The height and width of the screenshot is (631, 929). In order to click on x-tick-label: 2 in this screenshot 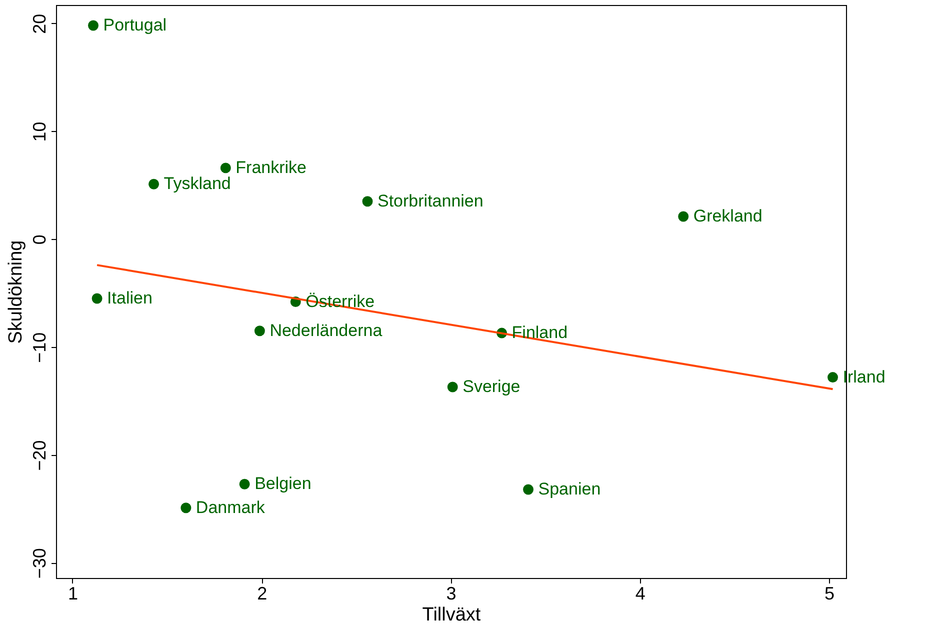, I will do `click(262, 594)`.